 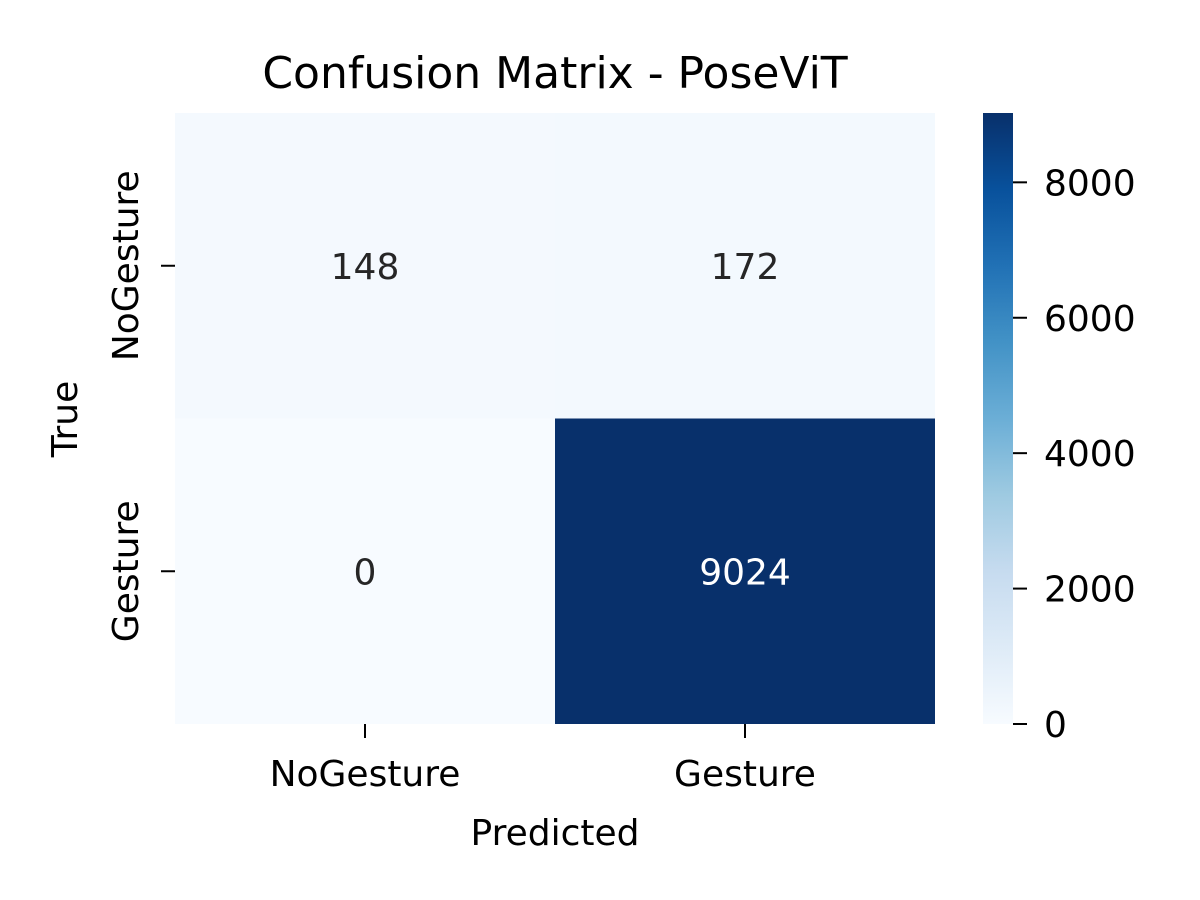 I want to click on x-tick-label: Gesture, so click(x=745, y=774).